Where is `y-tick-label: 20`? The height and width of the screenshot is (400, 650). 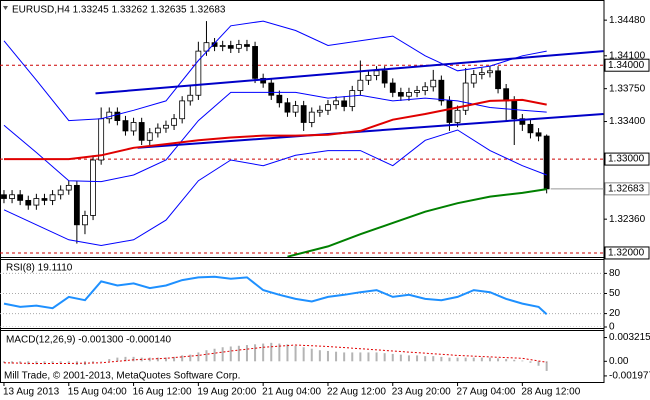 y-tick-label: 20 is located at coordinates (615, 313).